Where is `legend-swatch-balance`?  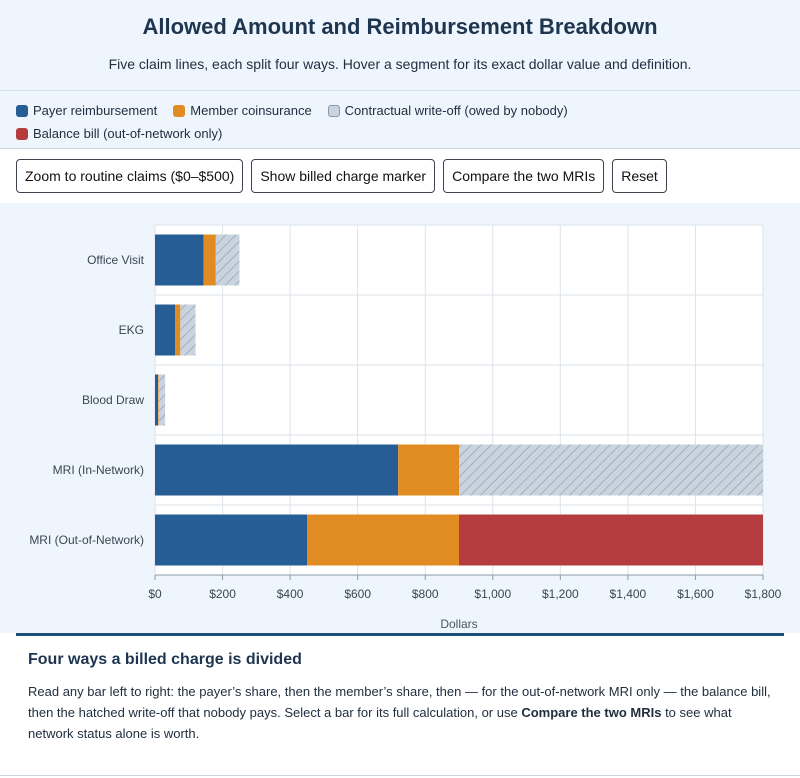 legend-swatch-balance is located at coordinates (22, 133).